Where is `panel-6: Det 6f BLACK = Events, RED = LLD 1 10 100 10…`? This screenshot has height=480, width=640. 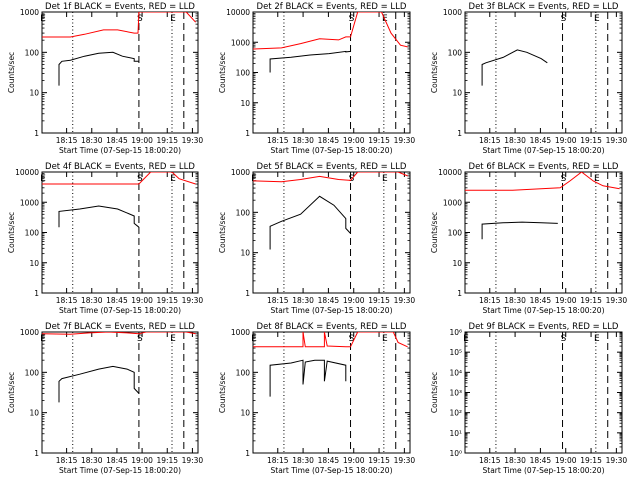 panel-6: Det 6f BLACK = Events, RED = LLD 1 10 100 10… is located at coordinates (528, 238).